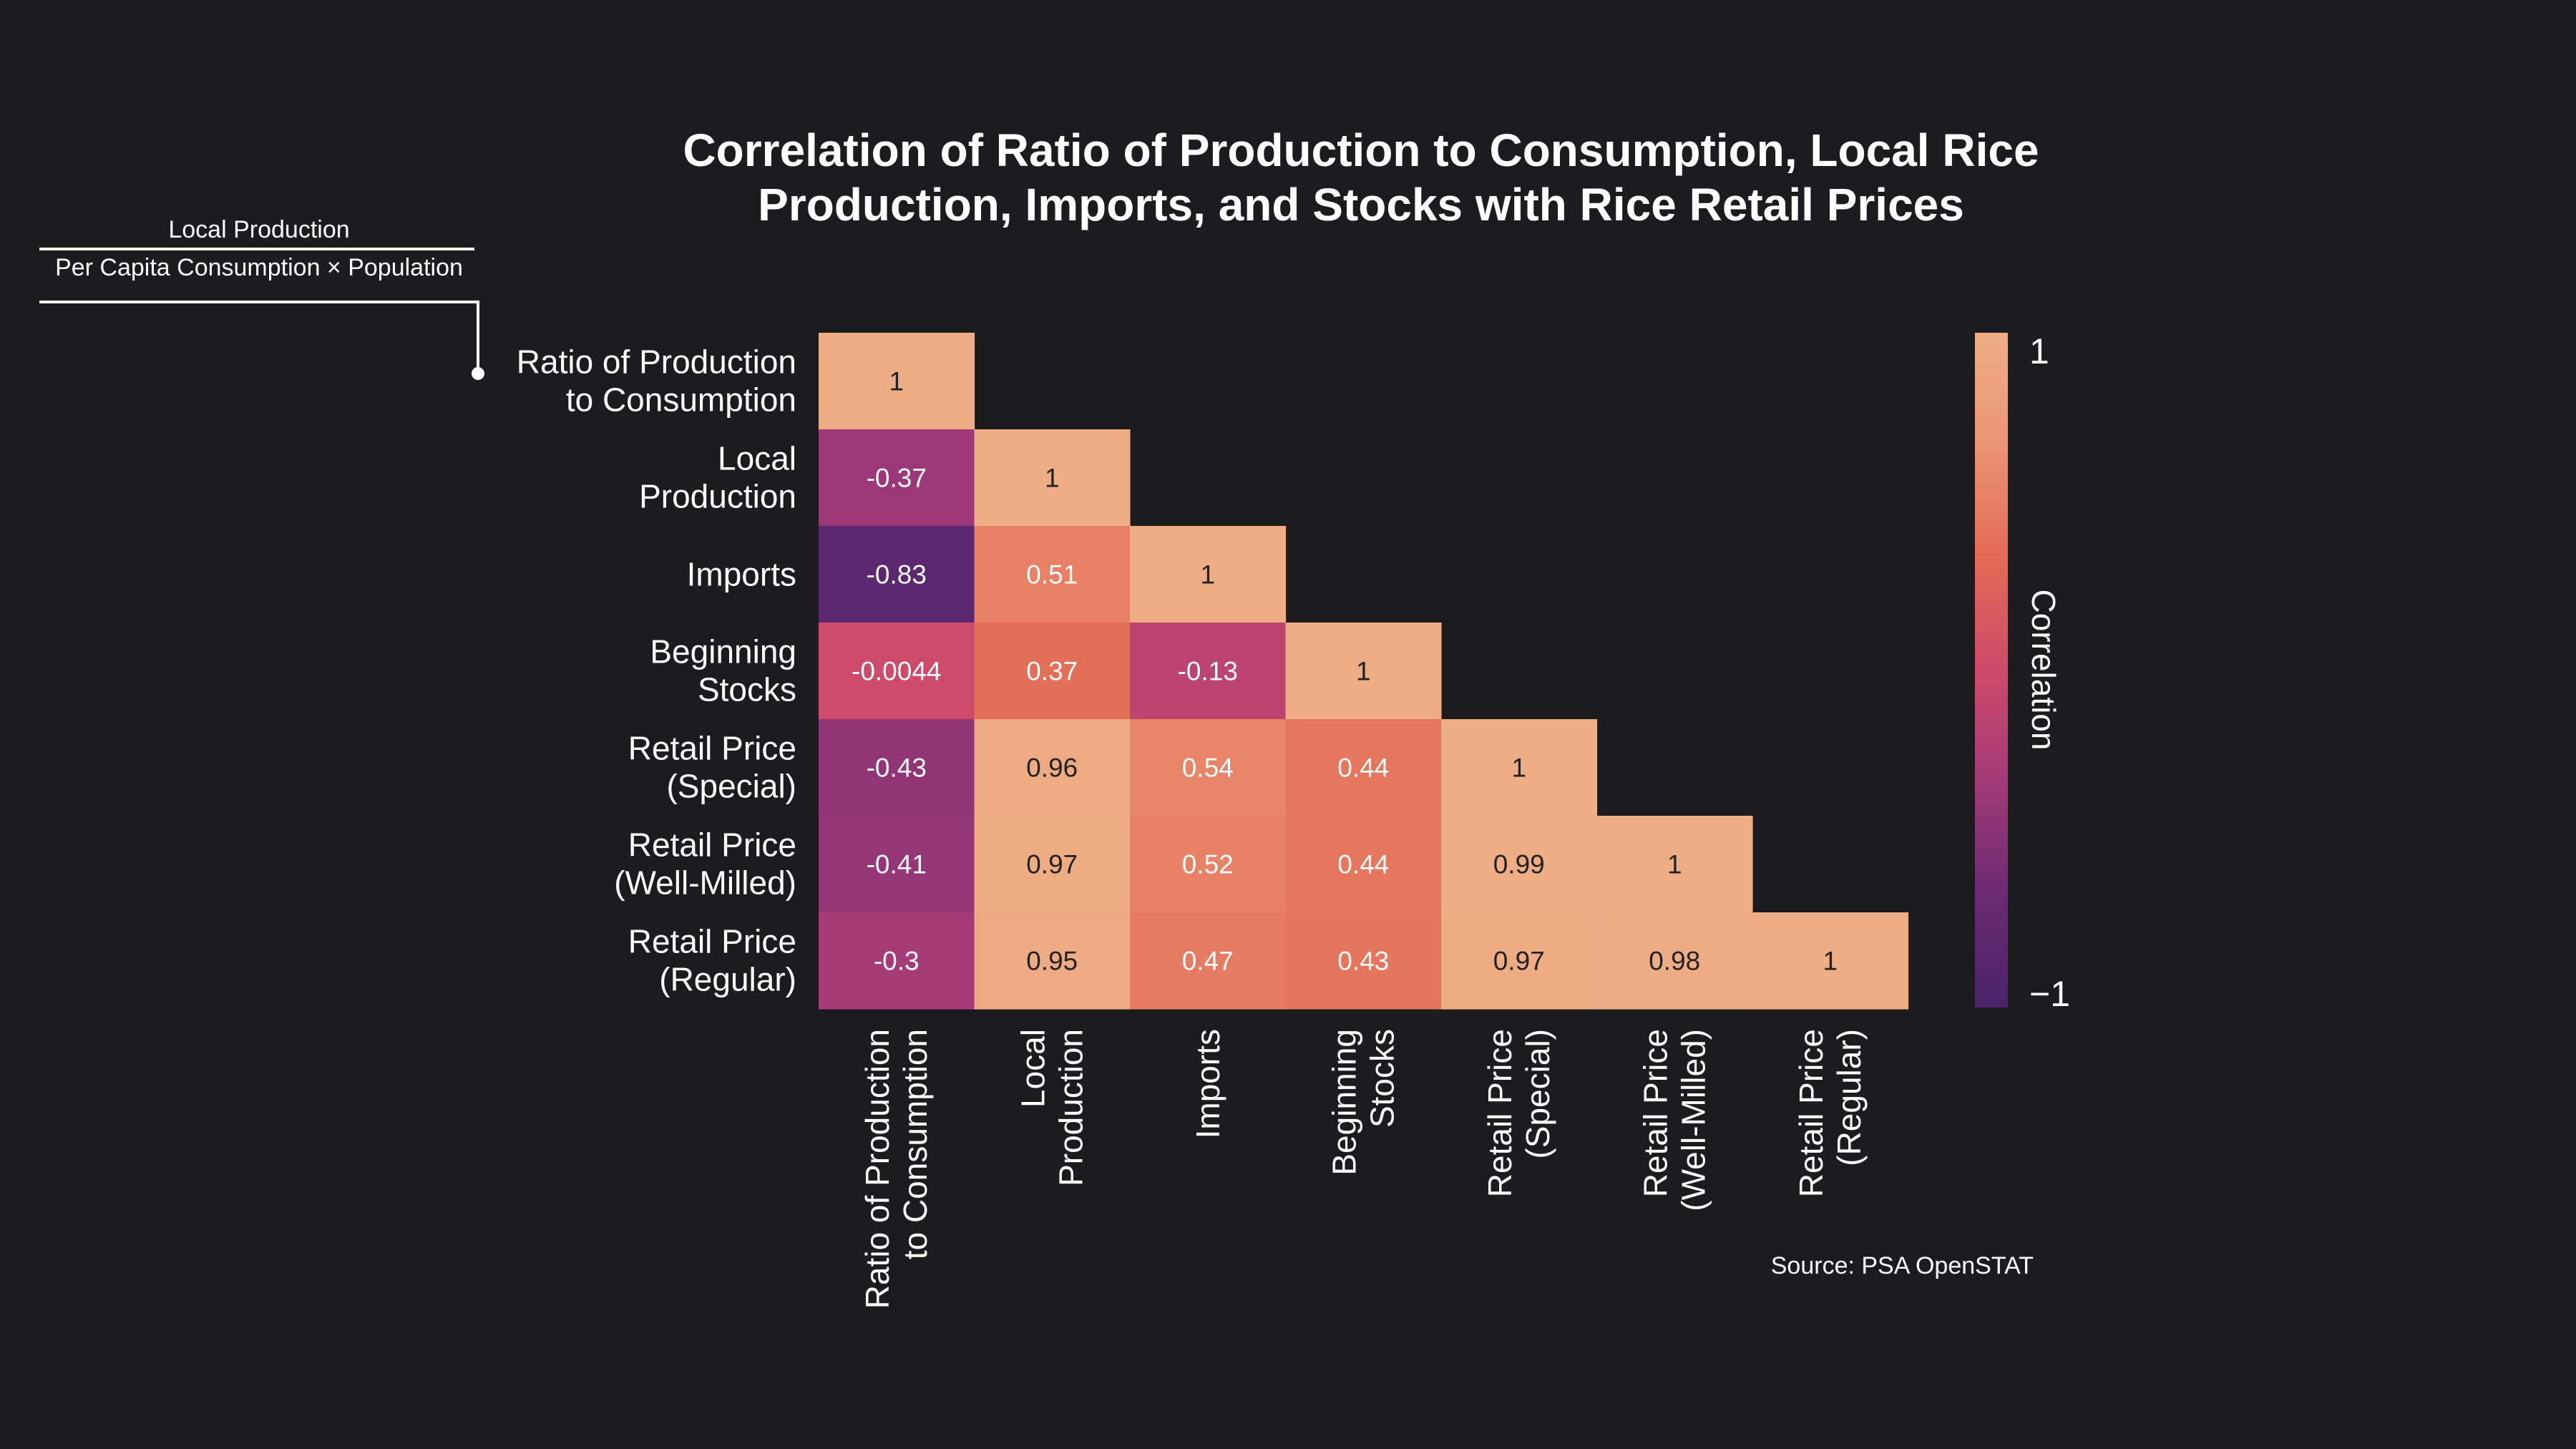 This screenshot has width=2576, height=1449. Describe the element at coordinates (1381, 1078) in the screenshot. I see `column-label: Stocks` at that location.